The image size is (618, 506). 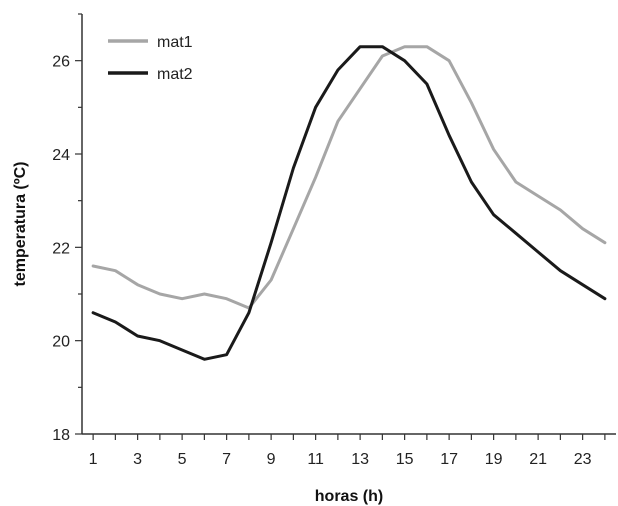 What do you see at coordinates (405, 459) in the screenshot?
I see `x-tick-label: 15` at bounding box center [405, 459].